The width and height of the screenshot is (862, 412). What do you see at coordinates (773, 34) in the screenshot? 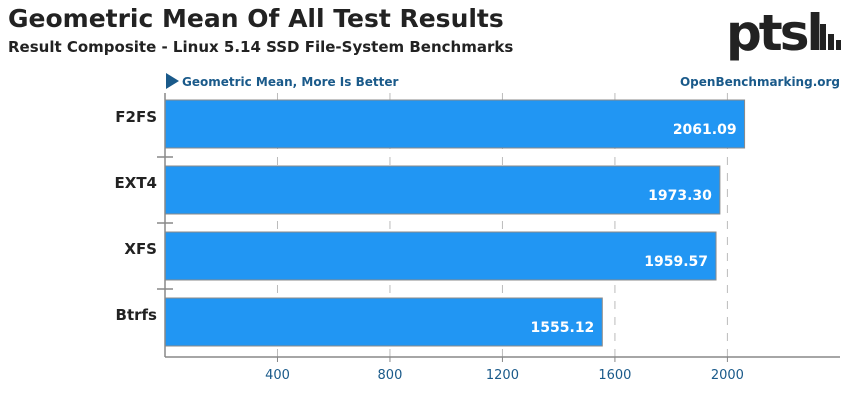
I see `pts-logo-text: ptsl` at bounding box center [773, 34].